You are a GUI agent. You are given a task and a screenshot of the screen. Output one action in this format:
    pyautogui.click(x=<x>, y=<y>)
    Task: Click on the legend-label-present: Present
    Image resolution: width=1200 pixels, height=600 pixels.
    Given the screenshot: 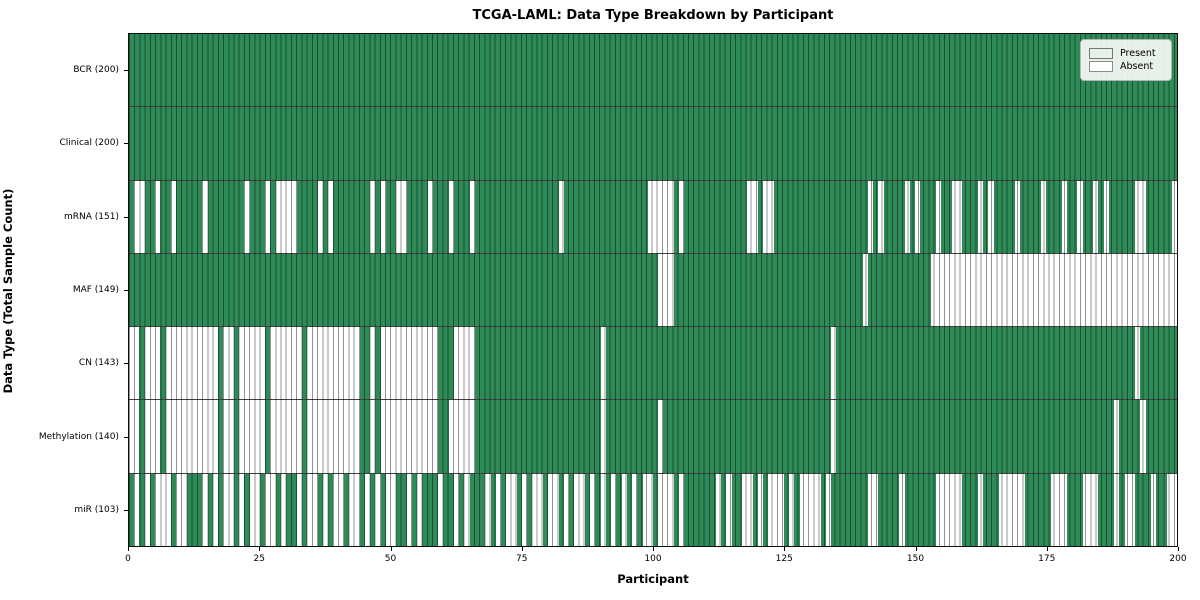 What is the action you would take?
    pyautogui.click(x=1138, y=53)
    